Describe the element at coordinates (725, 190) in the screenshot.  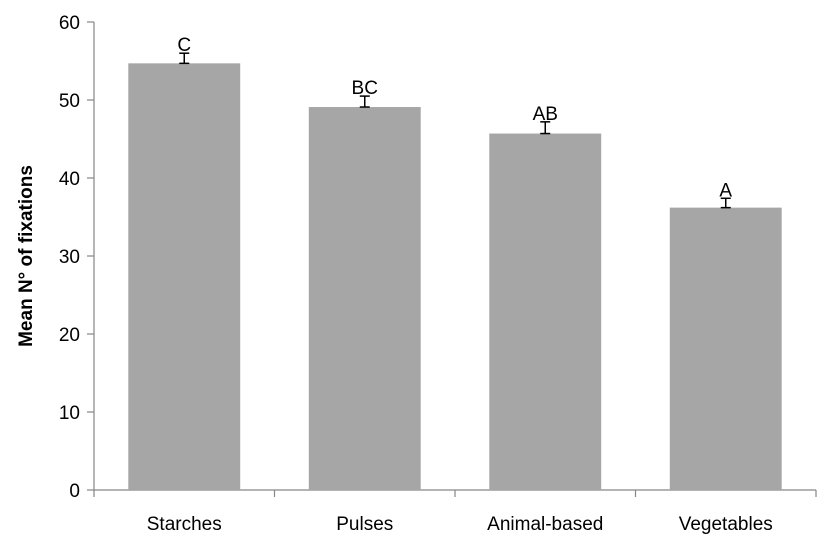
I see `significance-letter: A` at that location.